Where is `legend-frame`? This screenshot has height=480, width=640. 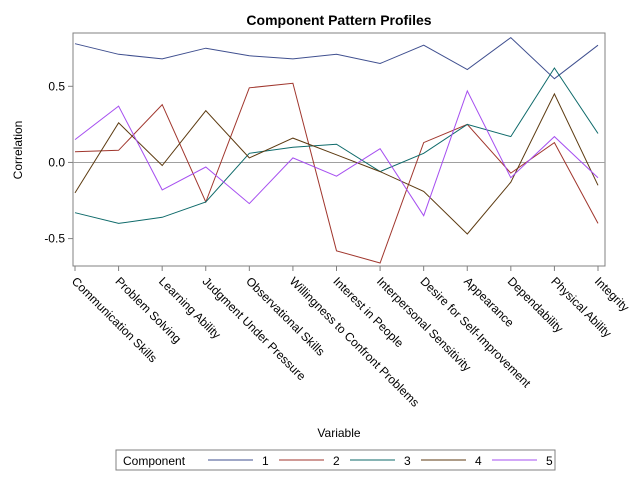 legend-frame is located at coordinates (335, 460).